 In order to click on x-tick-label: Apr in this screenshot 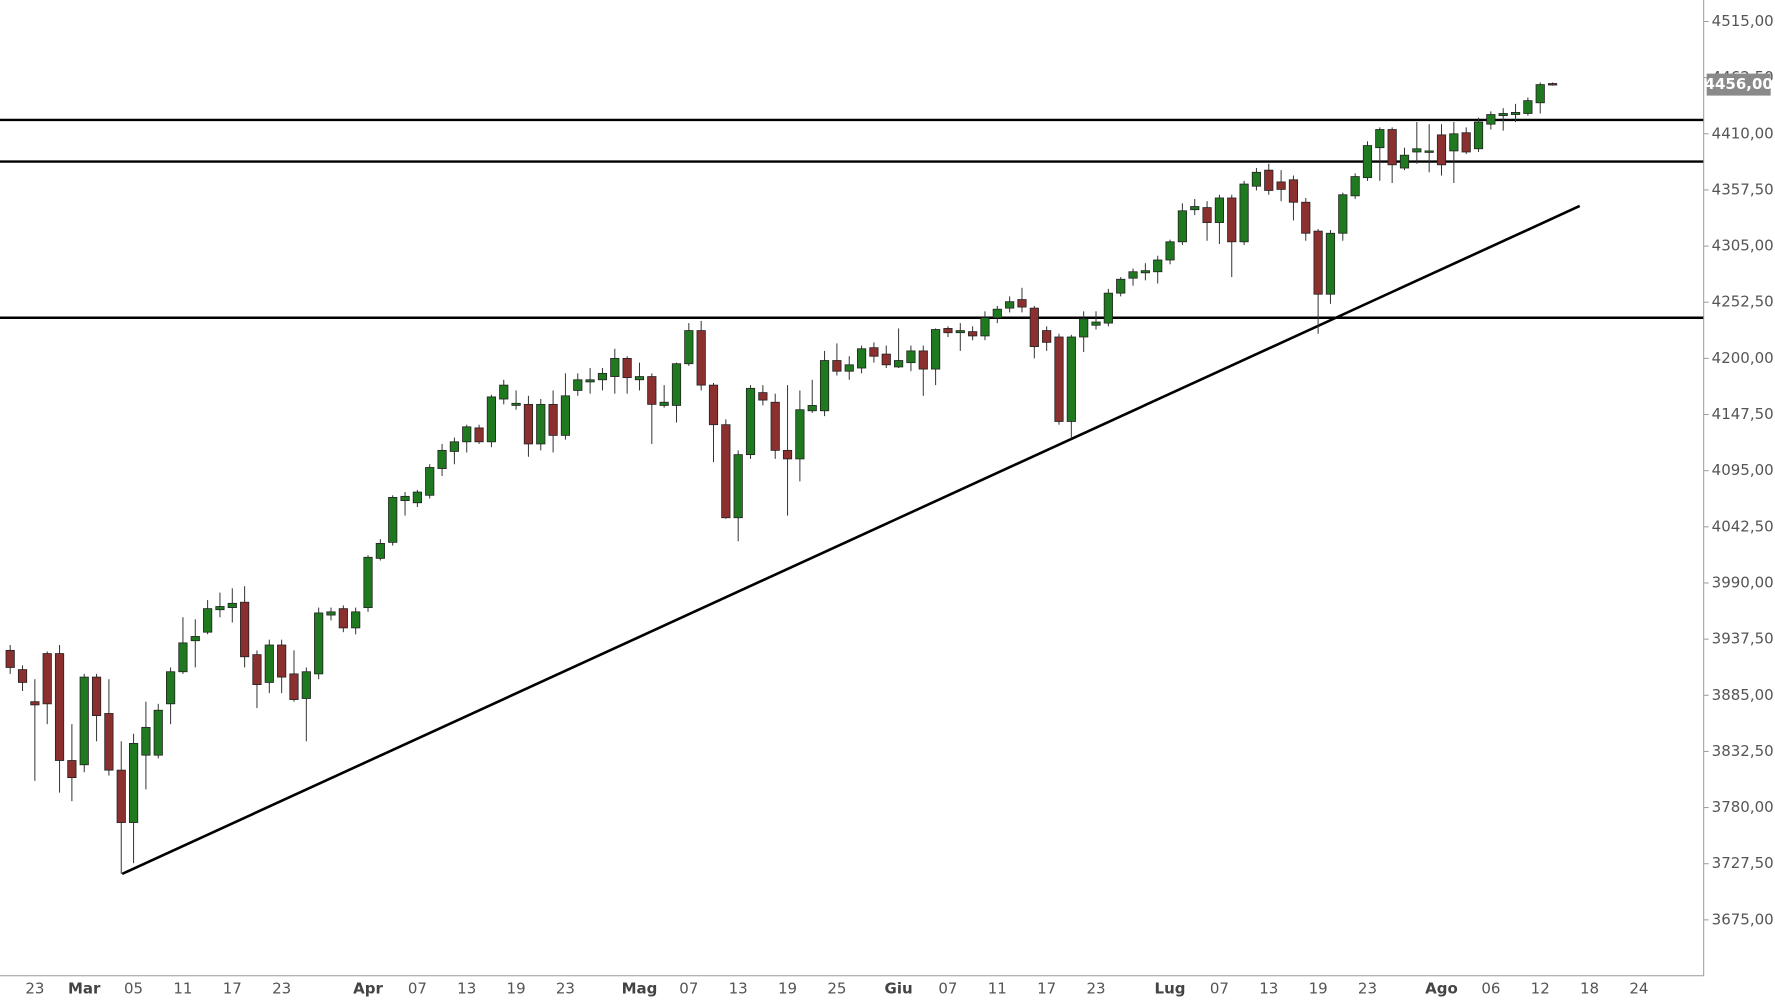, I will do `click(368, 988)`.